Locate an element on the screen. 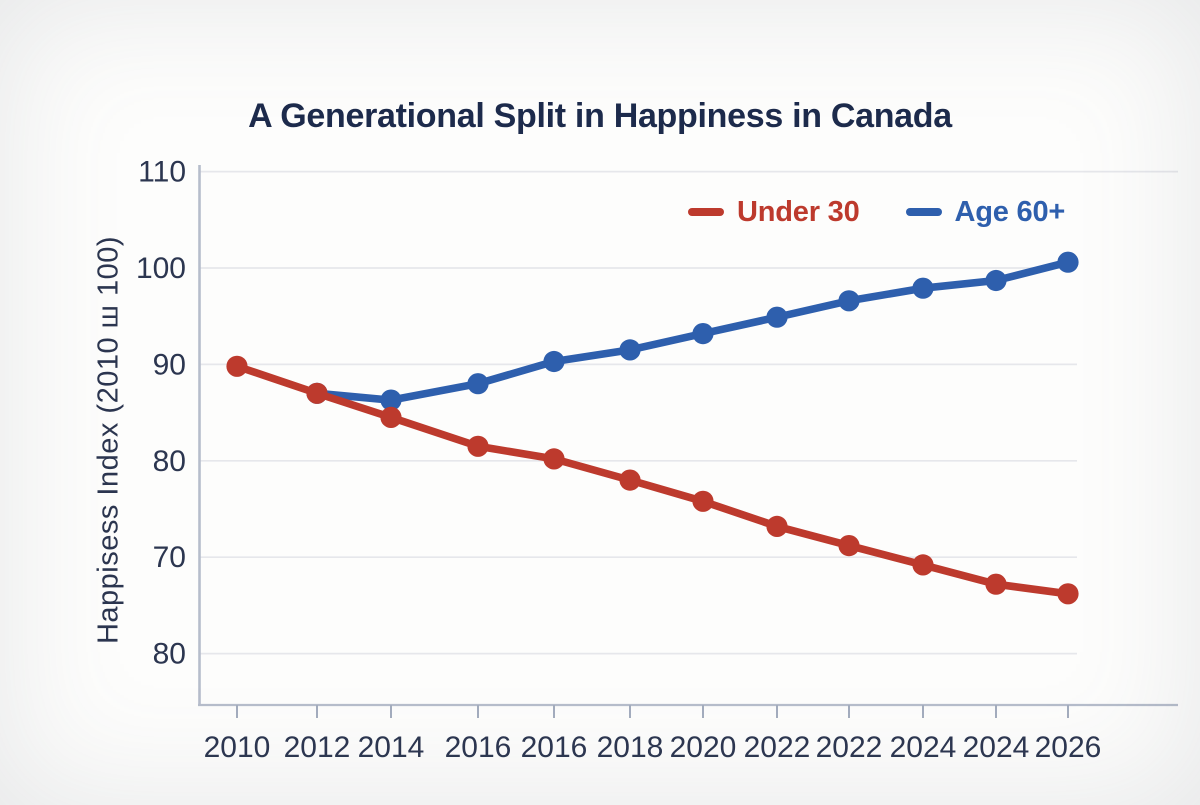 The height and width of the screenshot is (805, 1200). legend-item-under-30: Under 30 is located at coordinates (774, 212).